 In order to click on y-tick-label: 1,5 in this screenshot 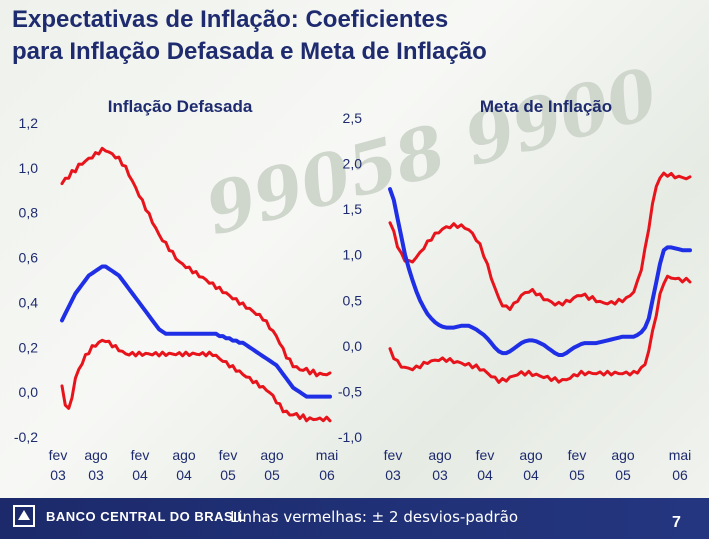, I will do `click(353, 209)`.